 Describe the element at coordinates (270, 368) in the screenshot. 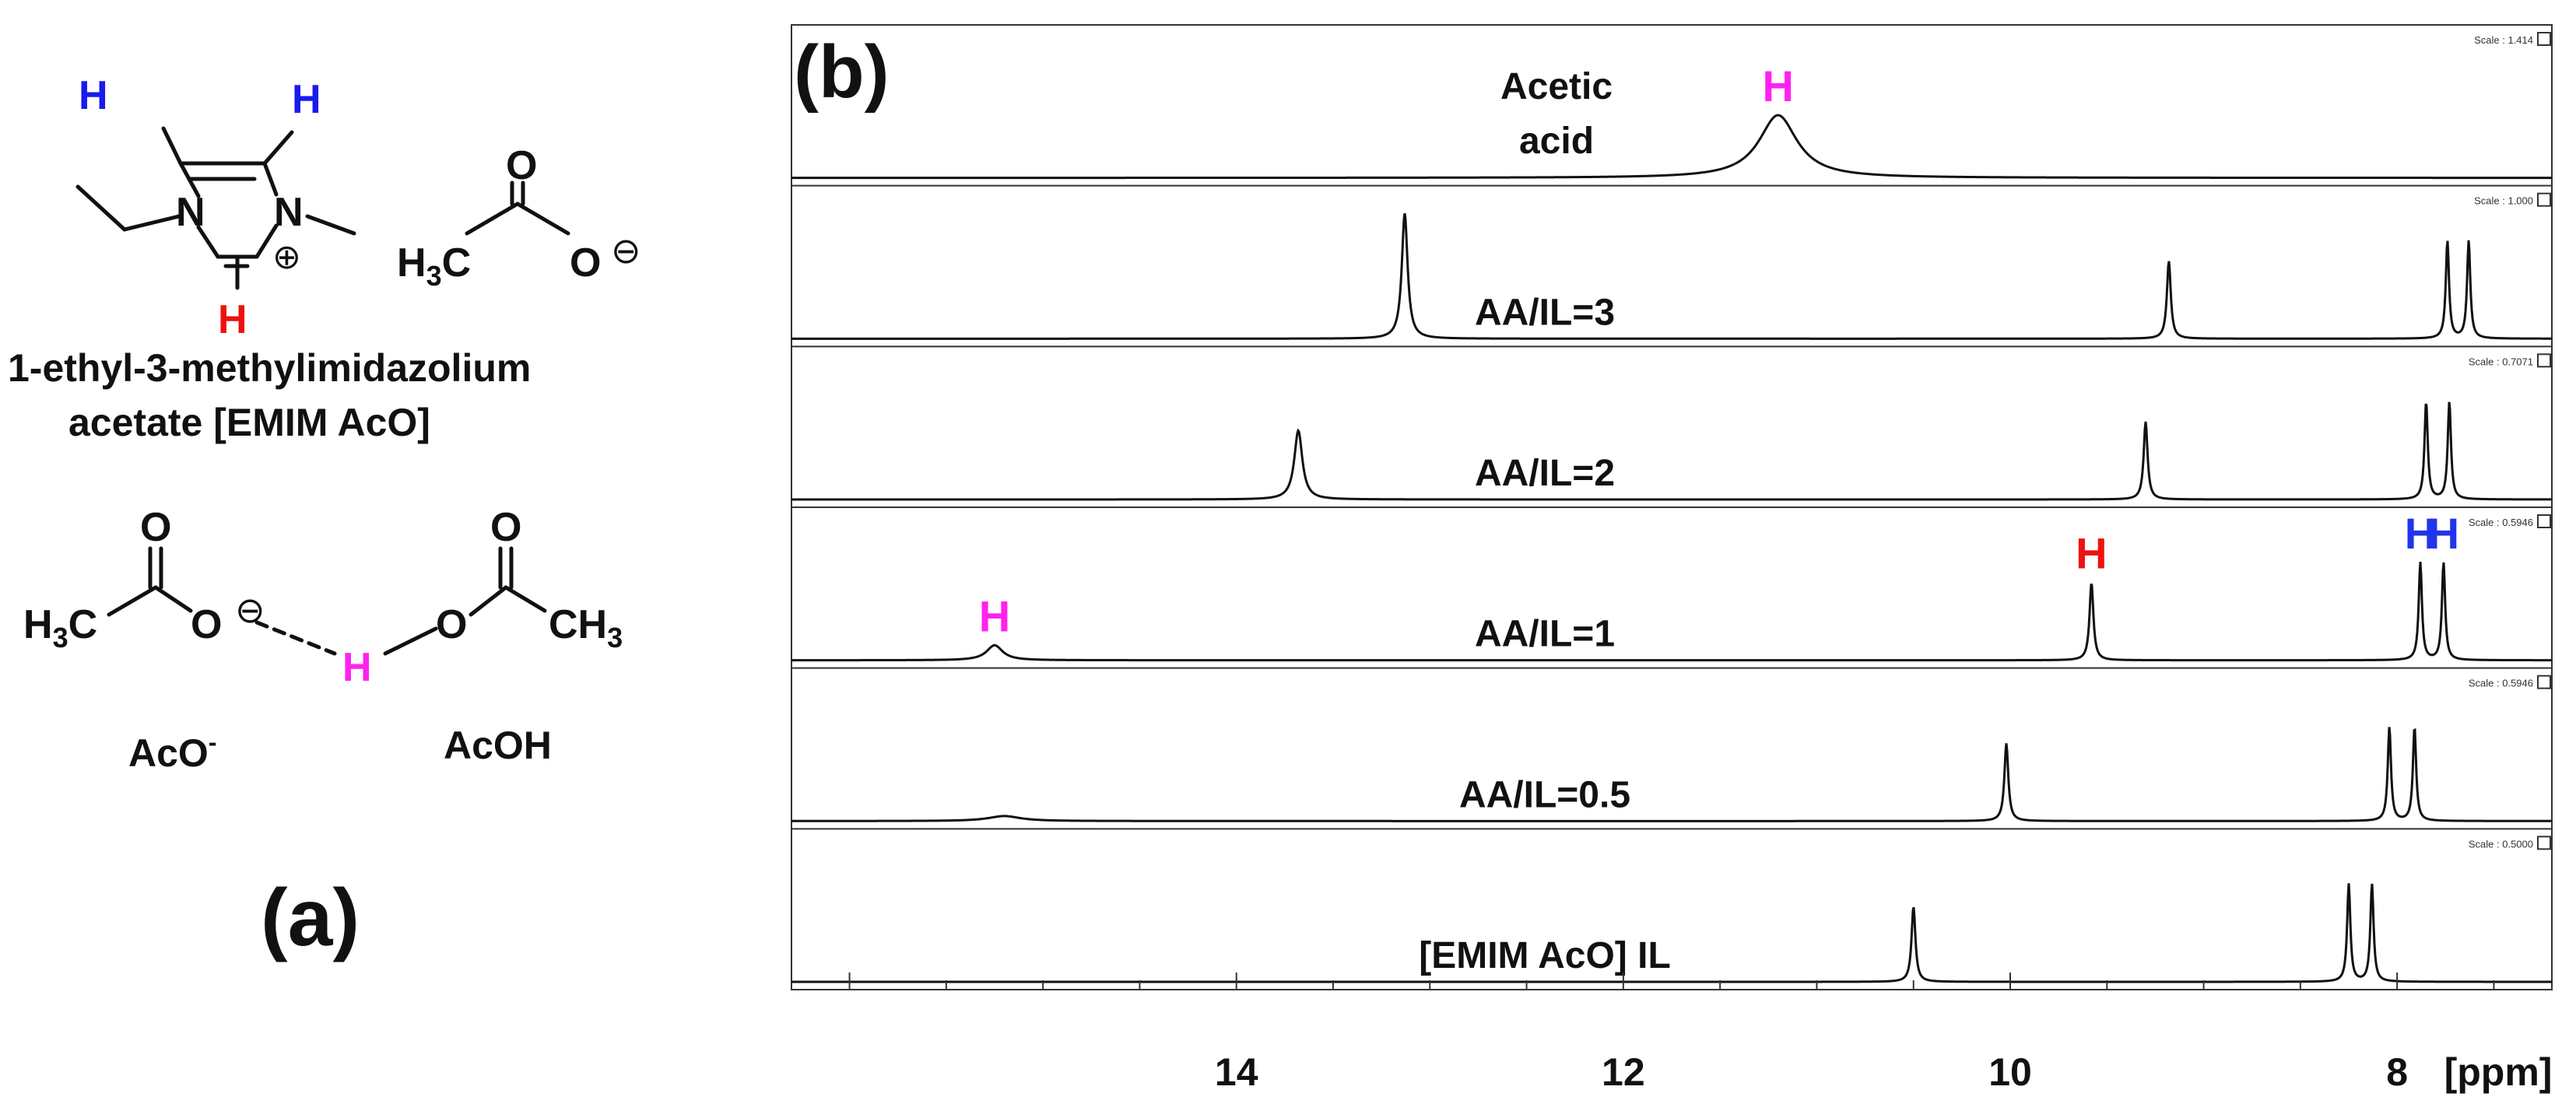

I see `emim-name-line1: 1-ethyl-3-methylimidazolium` at that location.